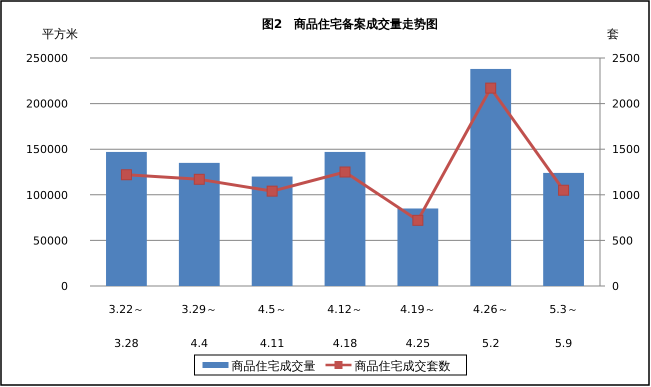 The height and width of the screenshot is (387, 651). Describe the element at coordinates (563, 326) in the screenshot. I see `category-label: 5.3～ 5.9` at that location.